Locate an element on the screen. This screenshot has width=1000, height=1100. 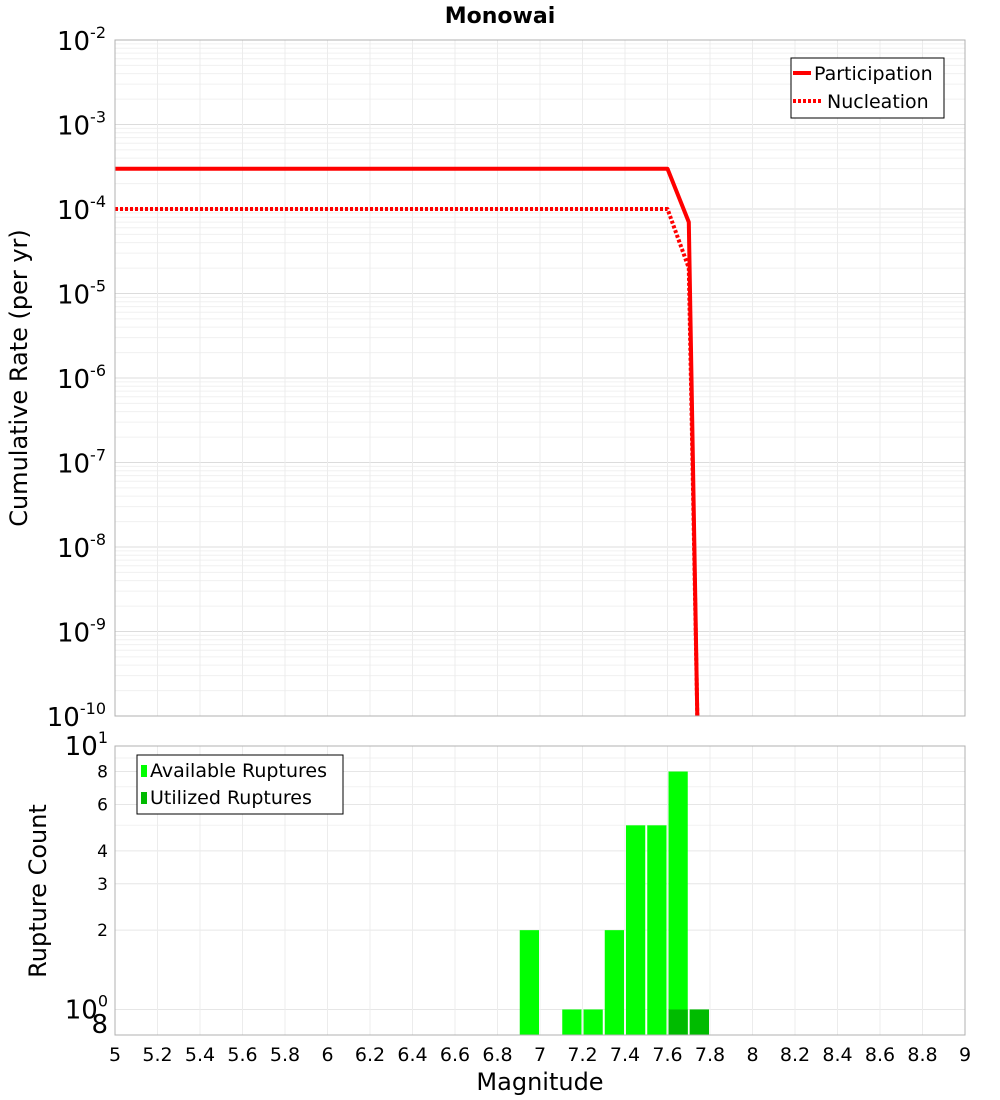
rate-y-tick-label: 10⁻⁴ is located at coordinates (81, 209).